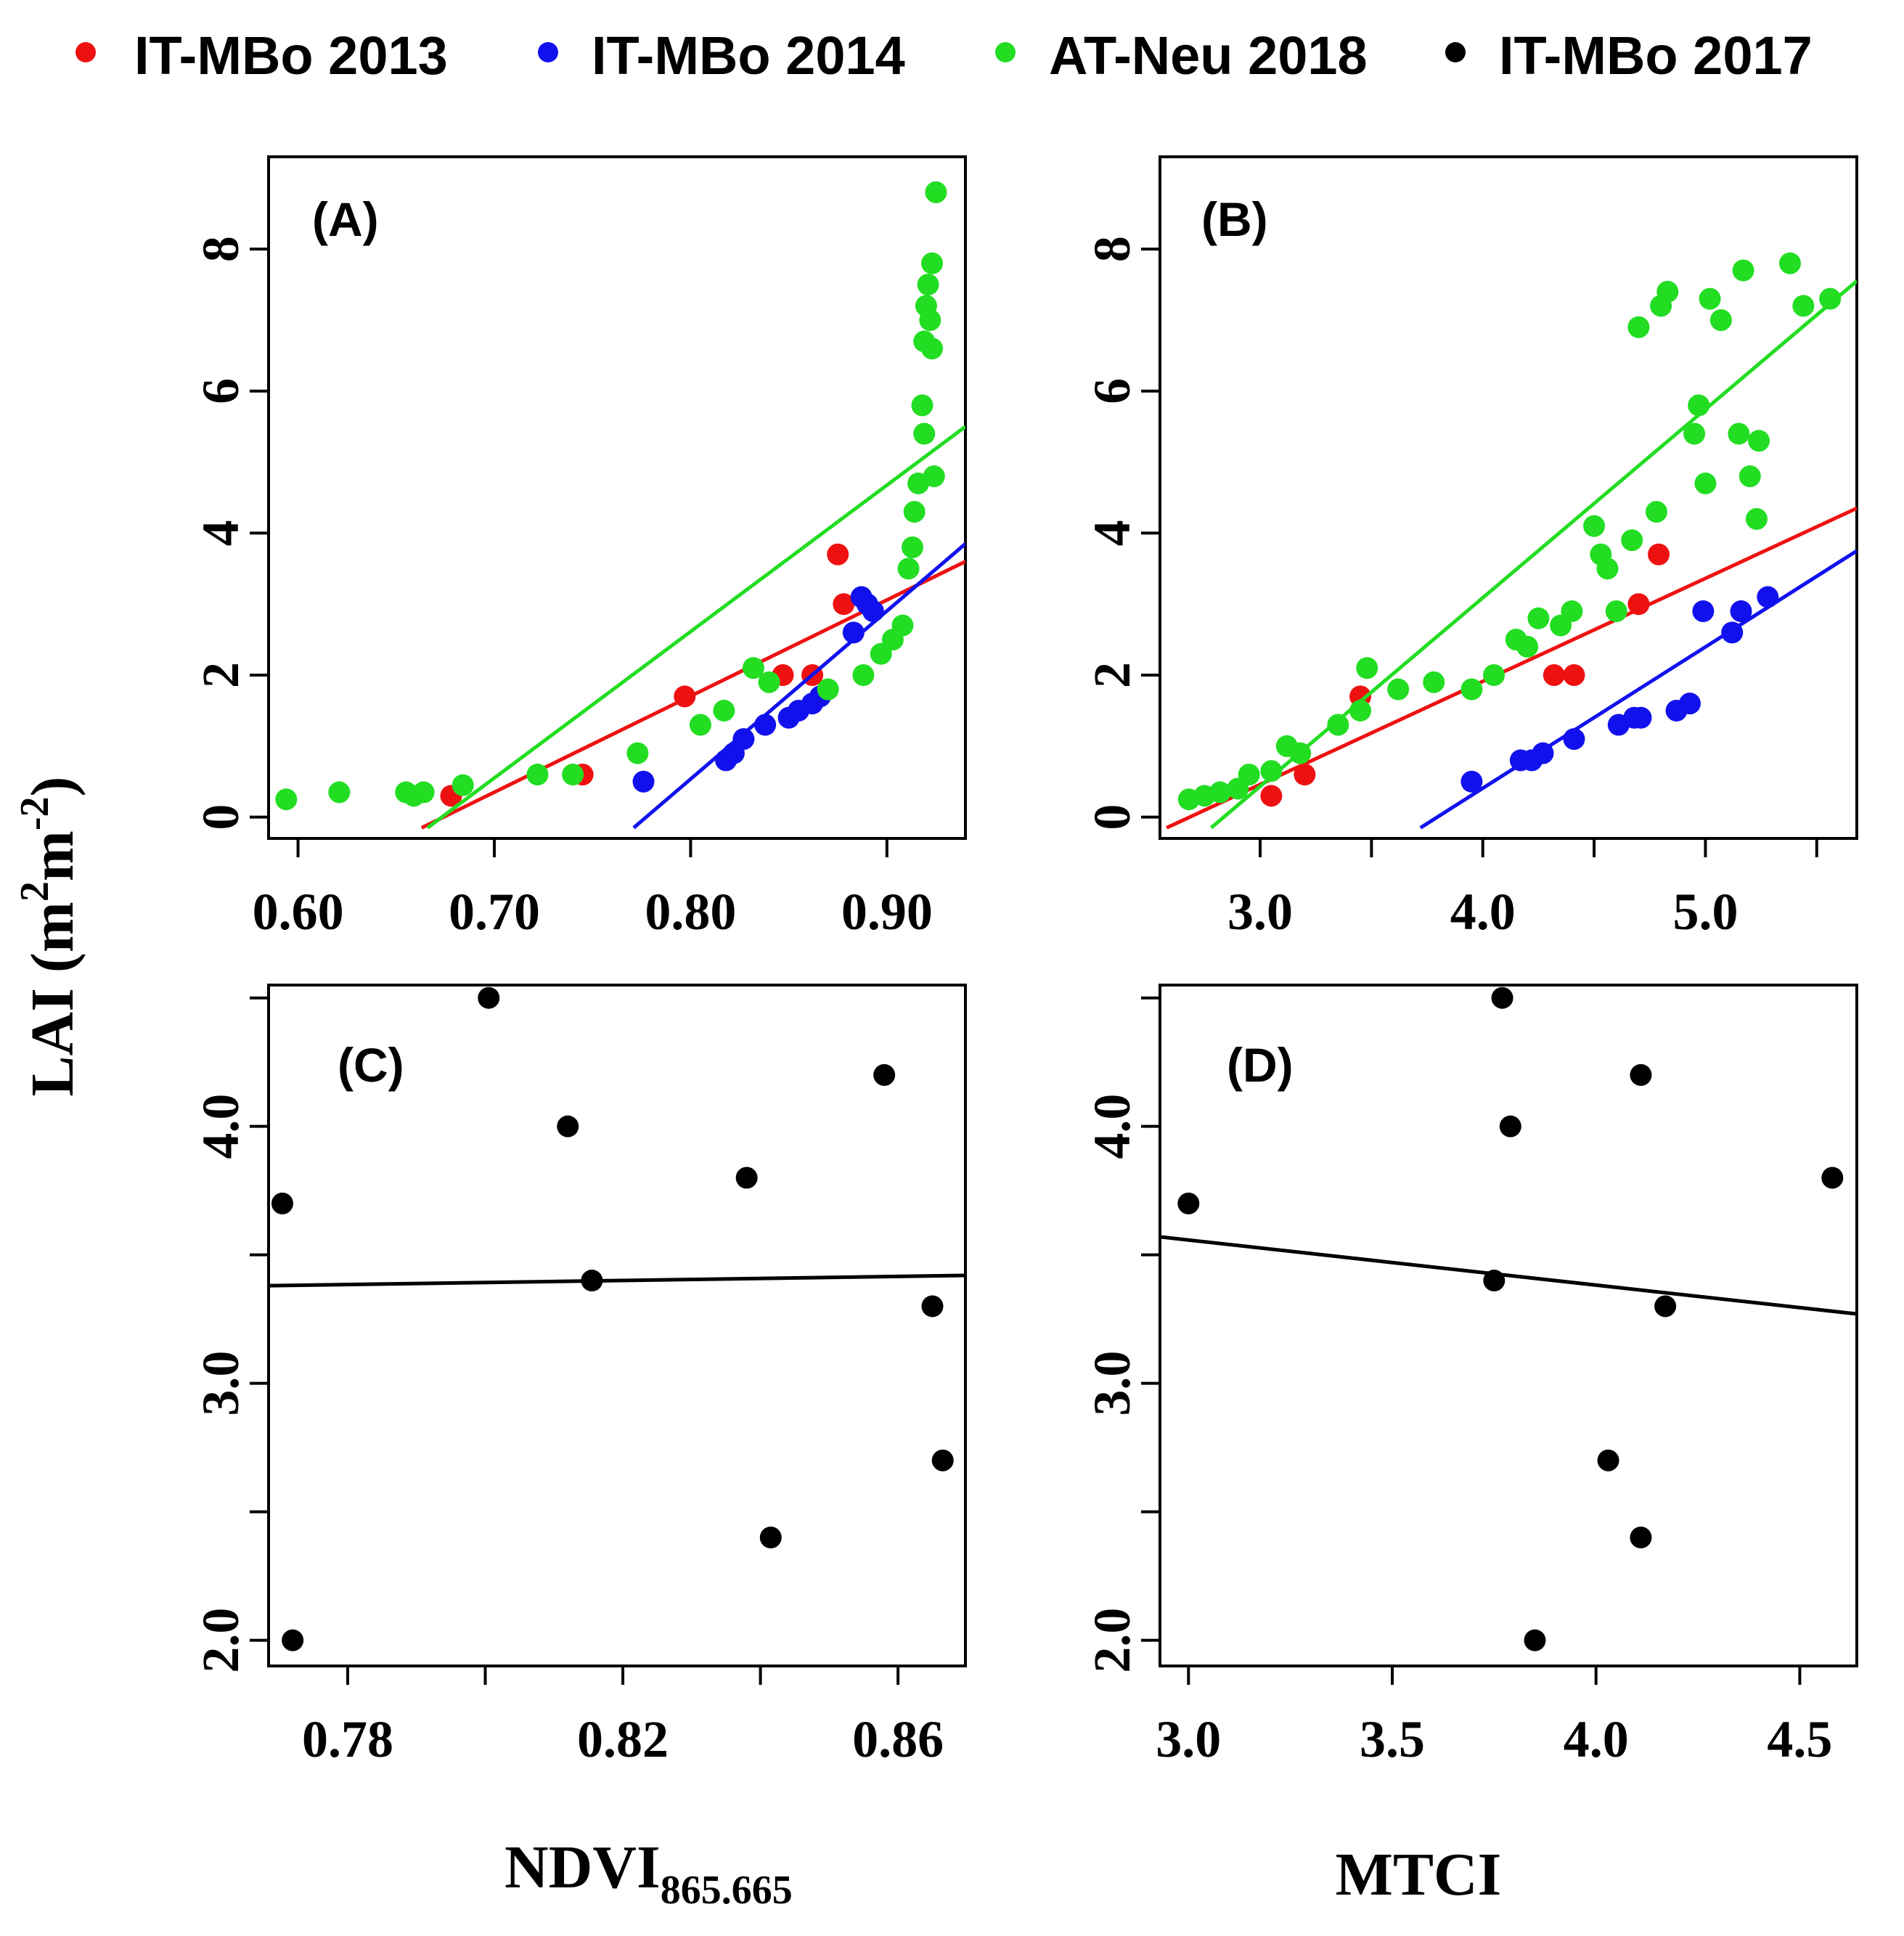  What do you see at coordinates (371, 1065) in the screenshot?
I see `panel-label: (C)` at bounding box center [371, 1065].